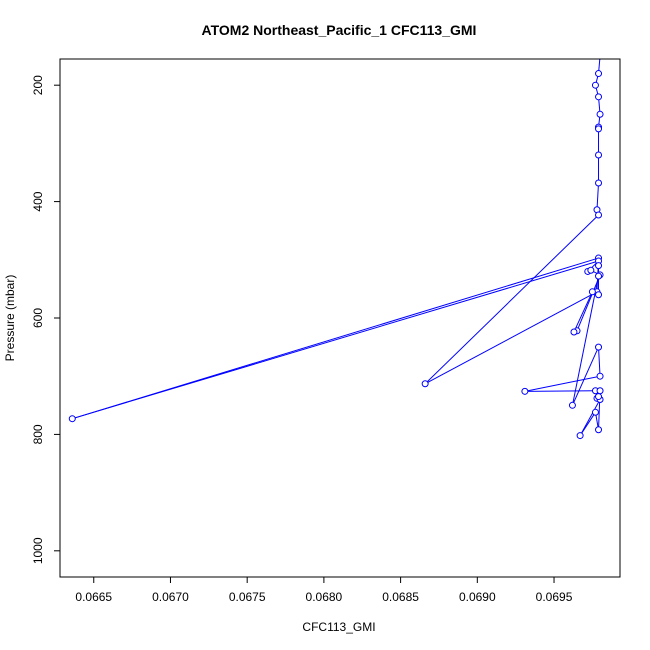 The height and width of the screenshot is (650, 650). I want to click on x-tick-label: 0.0665, so click(93, 597).